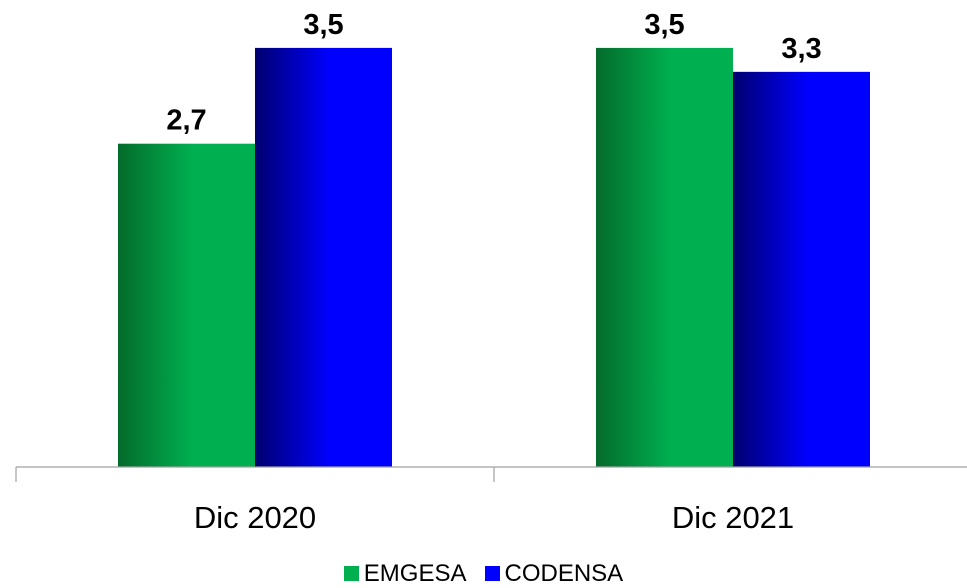  I want to click on legend-swatch-codensa, so click(492, 573).